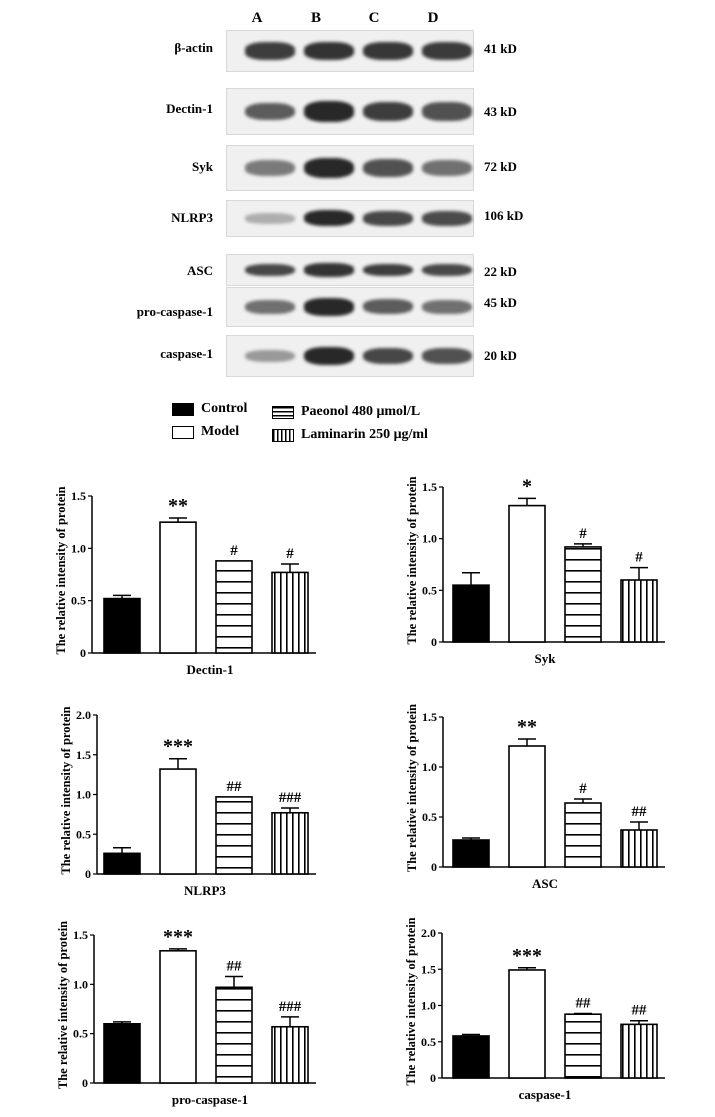 The height and width of the screenshot is (1117, 715). What do you see at coordinates (545, 1094) in the screenshot?
I see `x-axis-label: caspase-1` at bounding box center [545, 1094].